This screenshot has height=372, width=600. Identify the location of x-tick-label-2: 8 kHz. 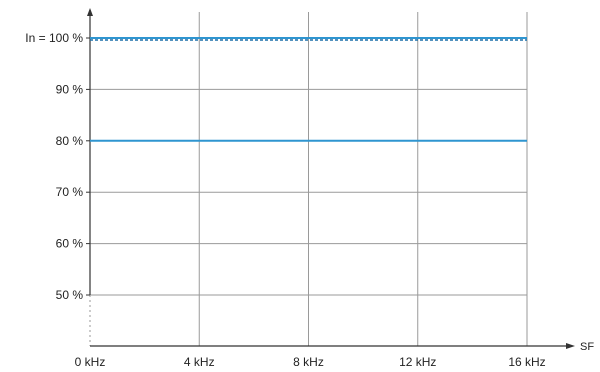
(308, 362).